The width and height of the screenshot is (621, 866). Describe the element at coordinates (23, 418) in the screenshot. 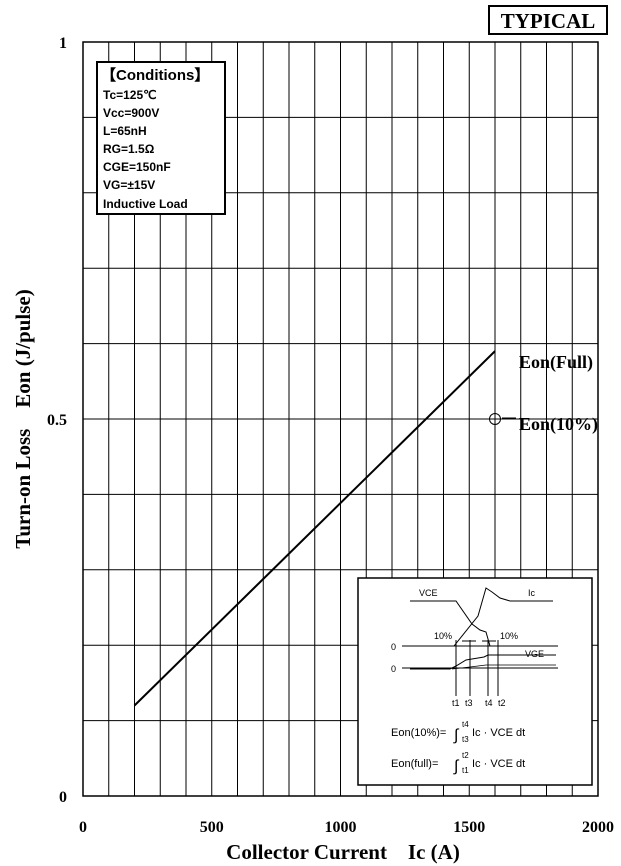

I see `y-axis-title: Turn-on Loss Eon (J/pulse)` at that location.